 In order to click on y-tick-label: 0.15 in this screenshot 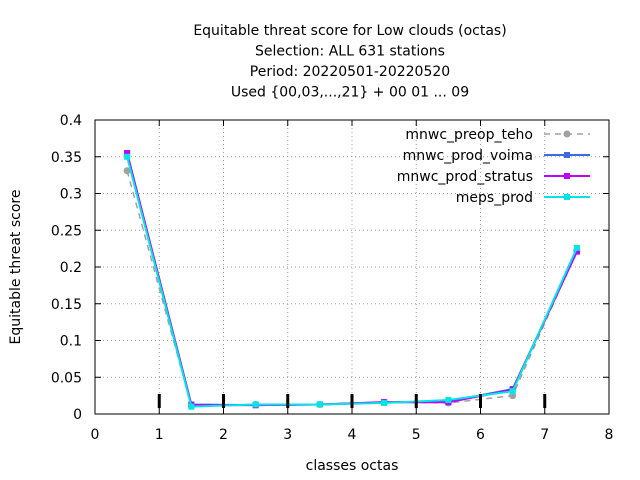, I will do `click(66, 305)`.